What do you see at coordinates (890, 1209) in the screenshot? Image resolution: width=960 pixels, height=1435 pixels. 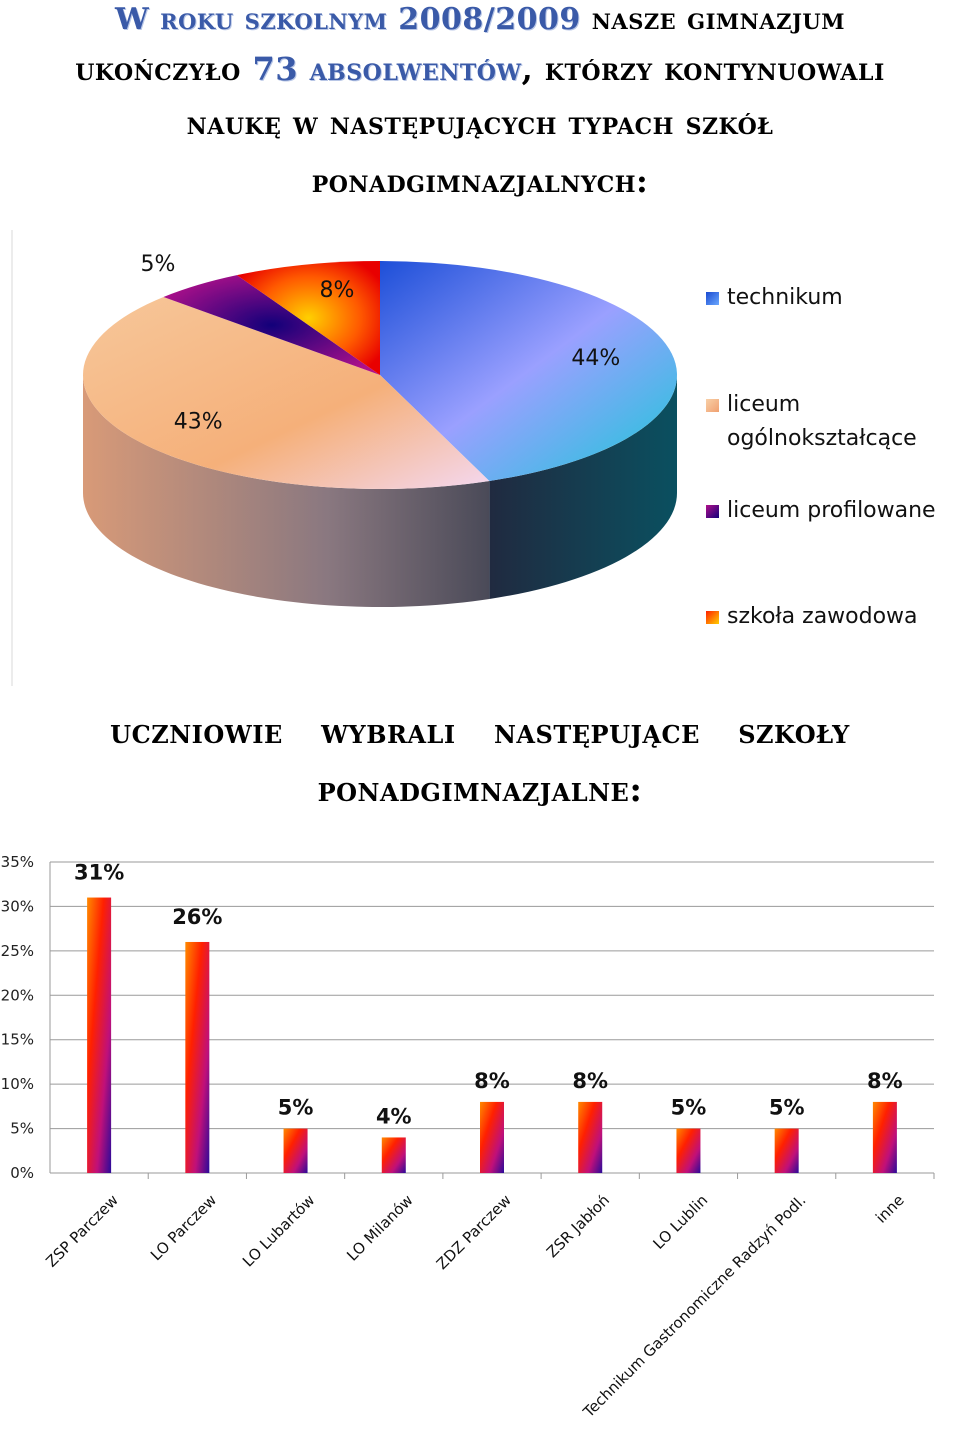 I see `x-category-label: inne` at bounding box center [890, 1209].